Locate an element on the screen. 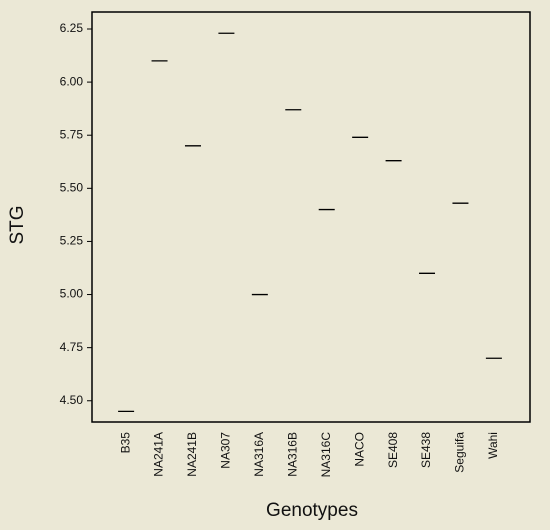  x-tick-label: NA316C is located at coordinates (326, 455).